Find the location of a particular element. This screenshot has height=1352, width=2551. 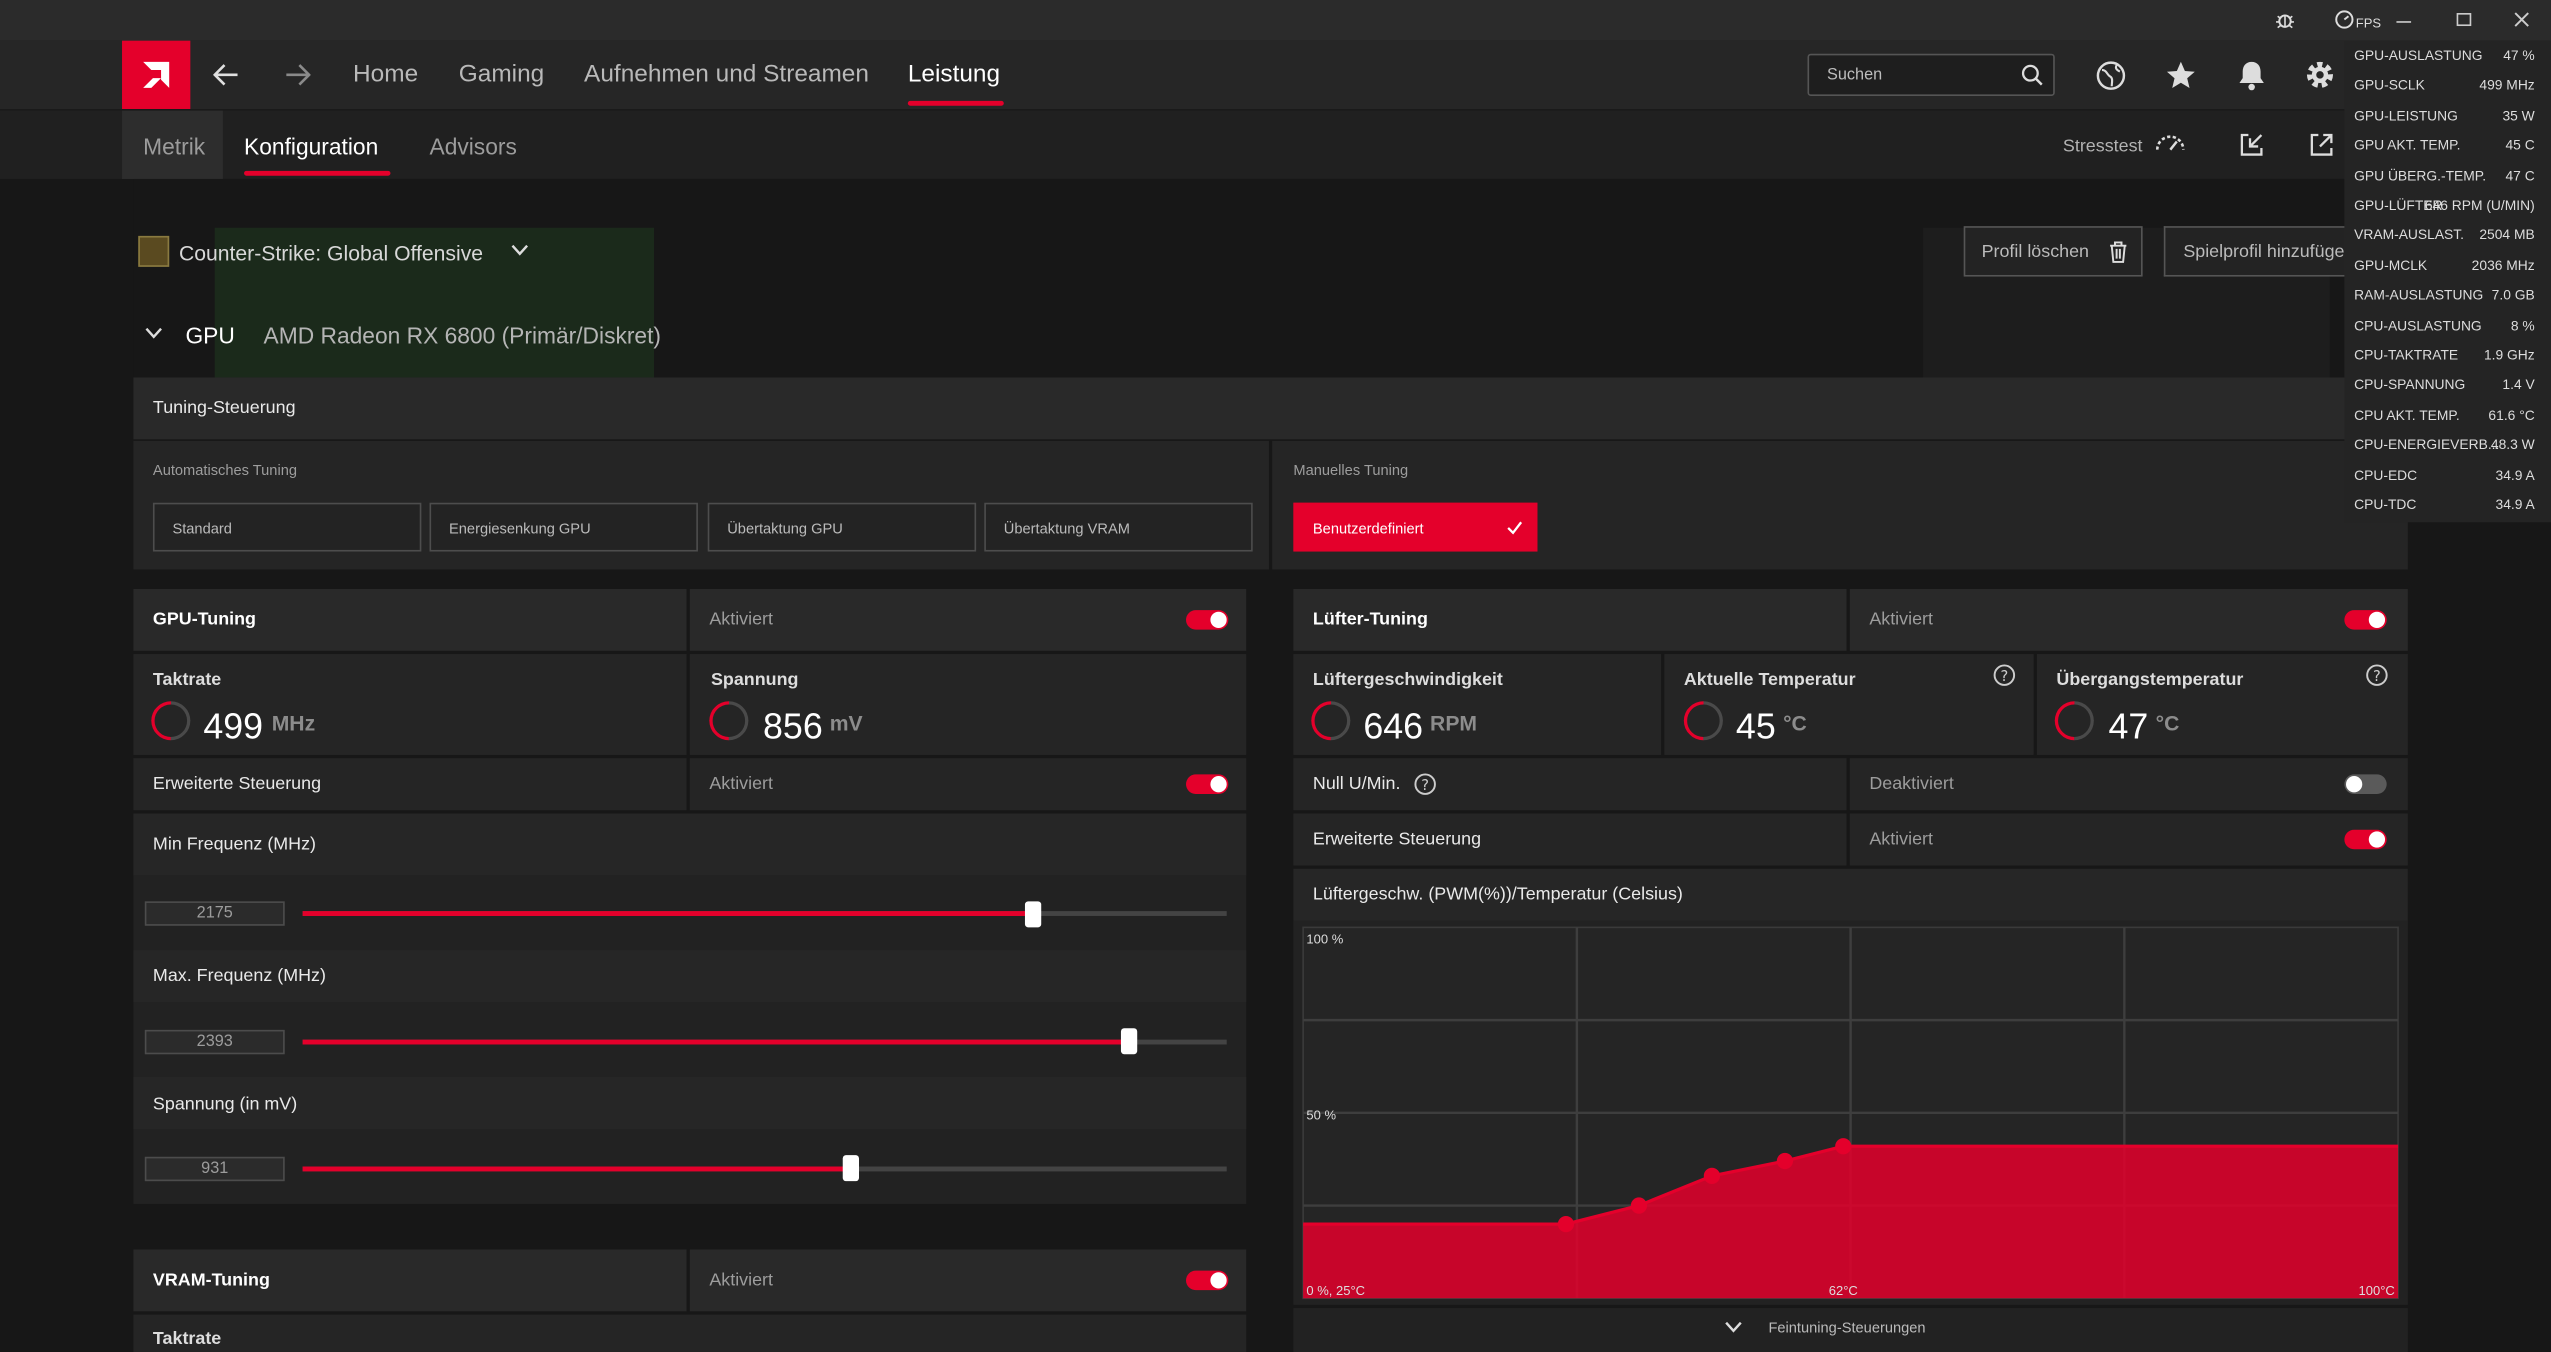

fan-tuning-header: Lüfter-Tuning is located at coordinates (1570, 619).